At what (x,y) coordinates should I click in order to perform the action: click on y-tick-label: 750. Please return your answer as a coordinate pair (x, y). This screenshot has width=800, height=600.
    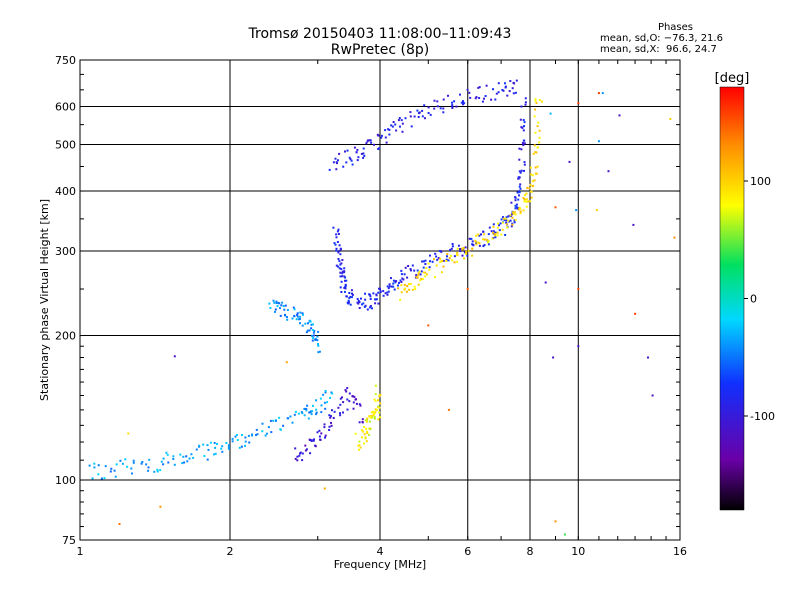
    Looking at the image, I should click on (65, 60).